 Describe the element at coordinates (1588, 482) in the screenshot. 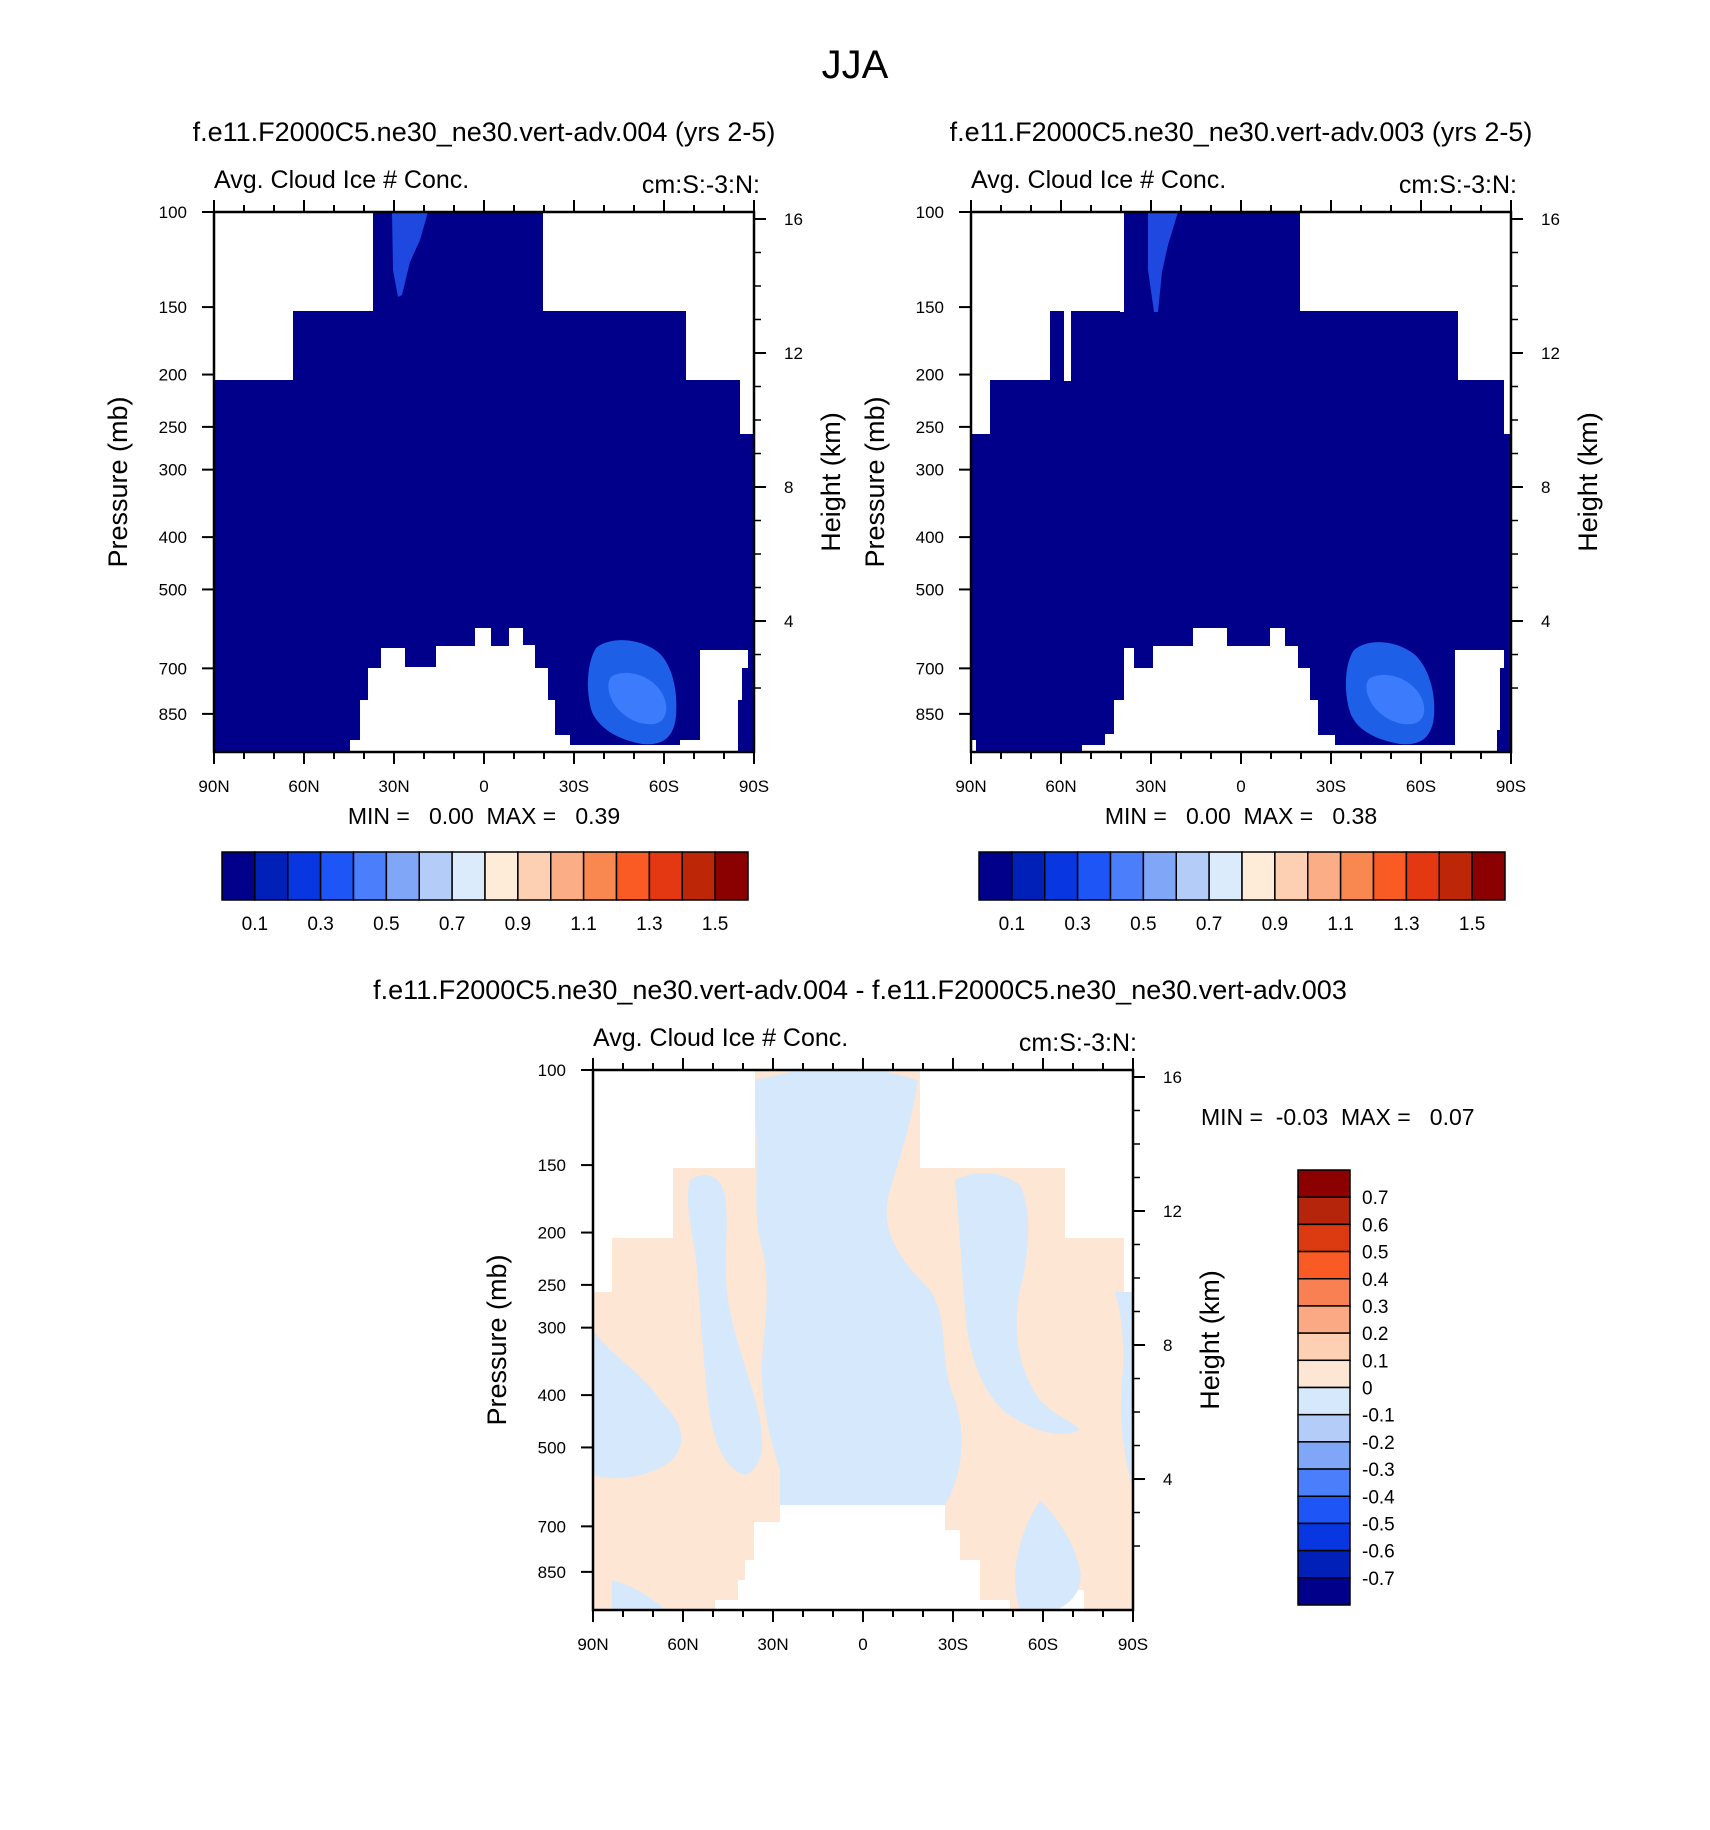

I see `panel-2-ylabel-right: Height (km)` at that location.